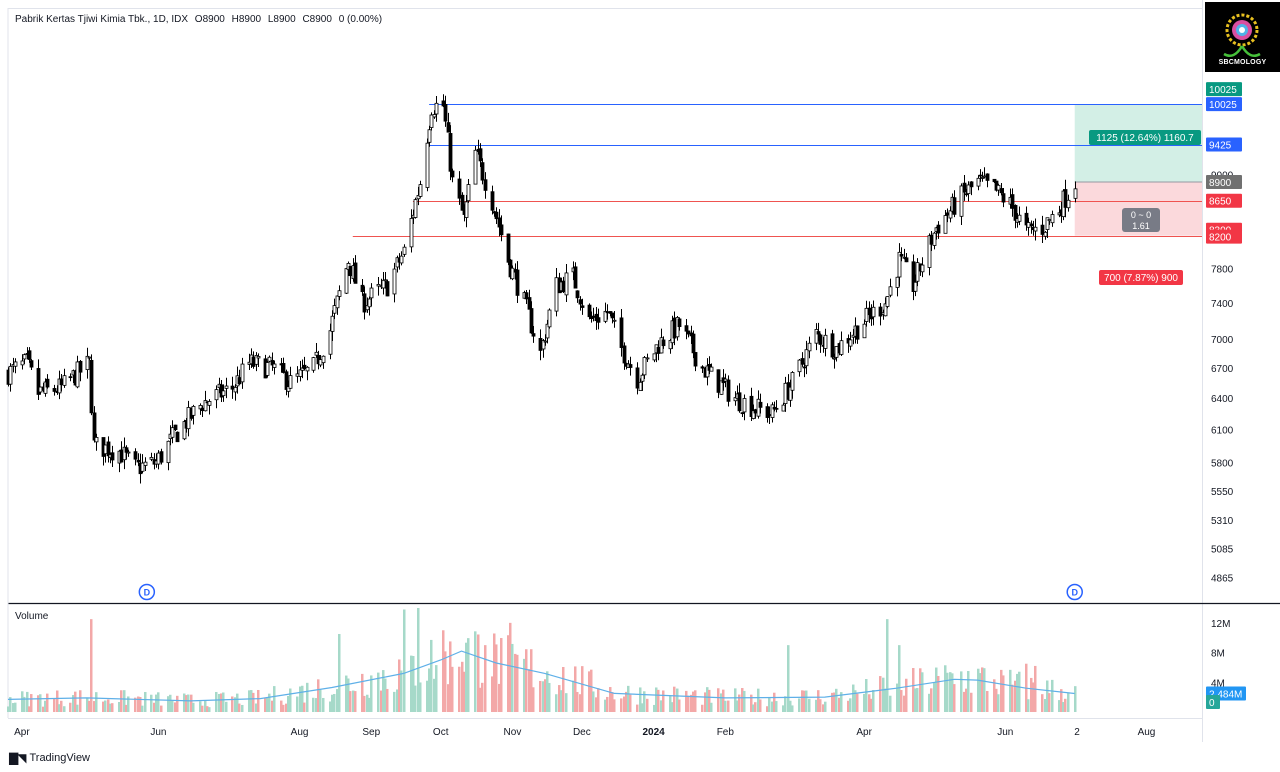 The image size is (1280, 772). What do you see at coordinates (49, 758) in the screenshot?
I see `tradingview-footer: ▇◥ TradingView` at bounding box center [49, 758].